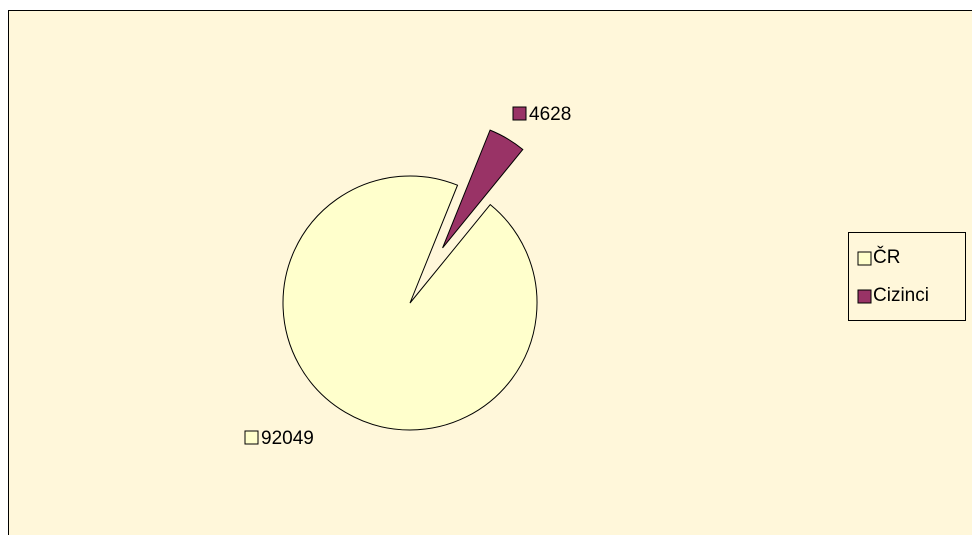 The height and width of the screenshot is (535, 972). I want to click on legend-box, so click(907, 276).